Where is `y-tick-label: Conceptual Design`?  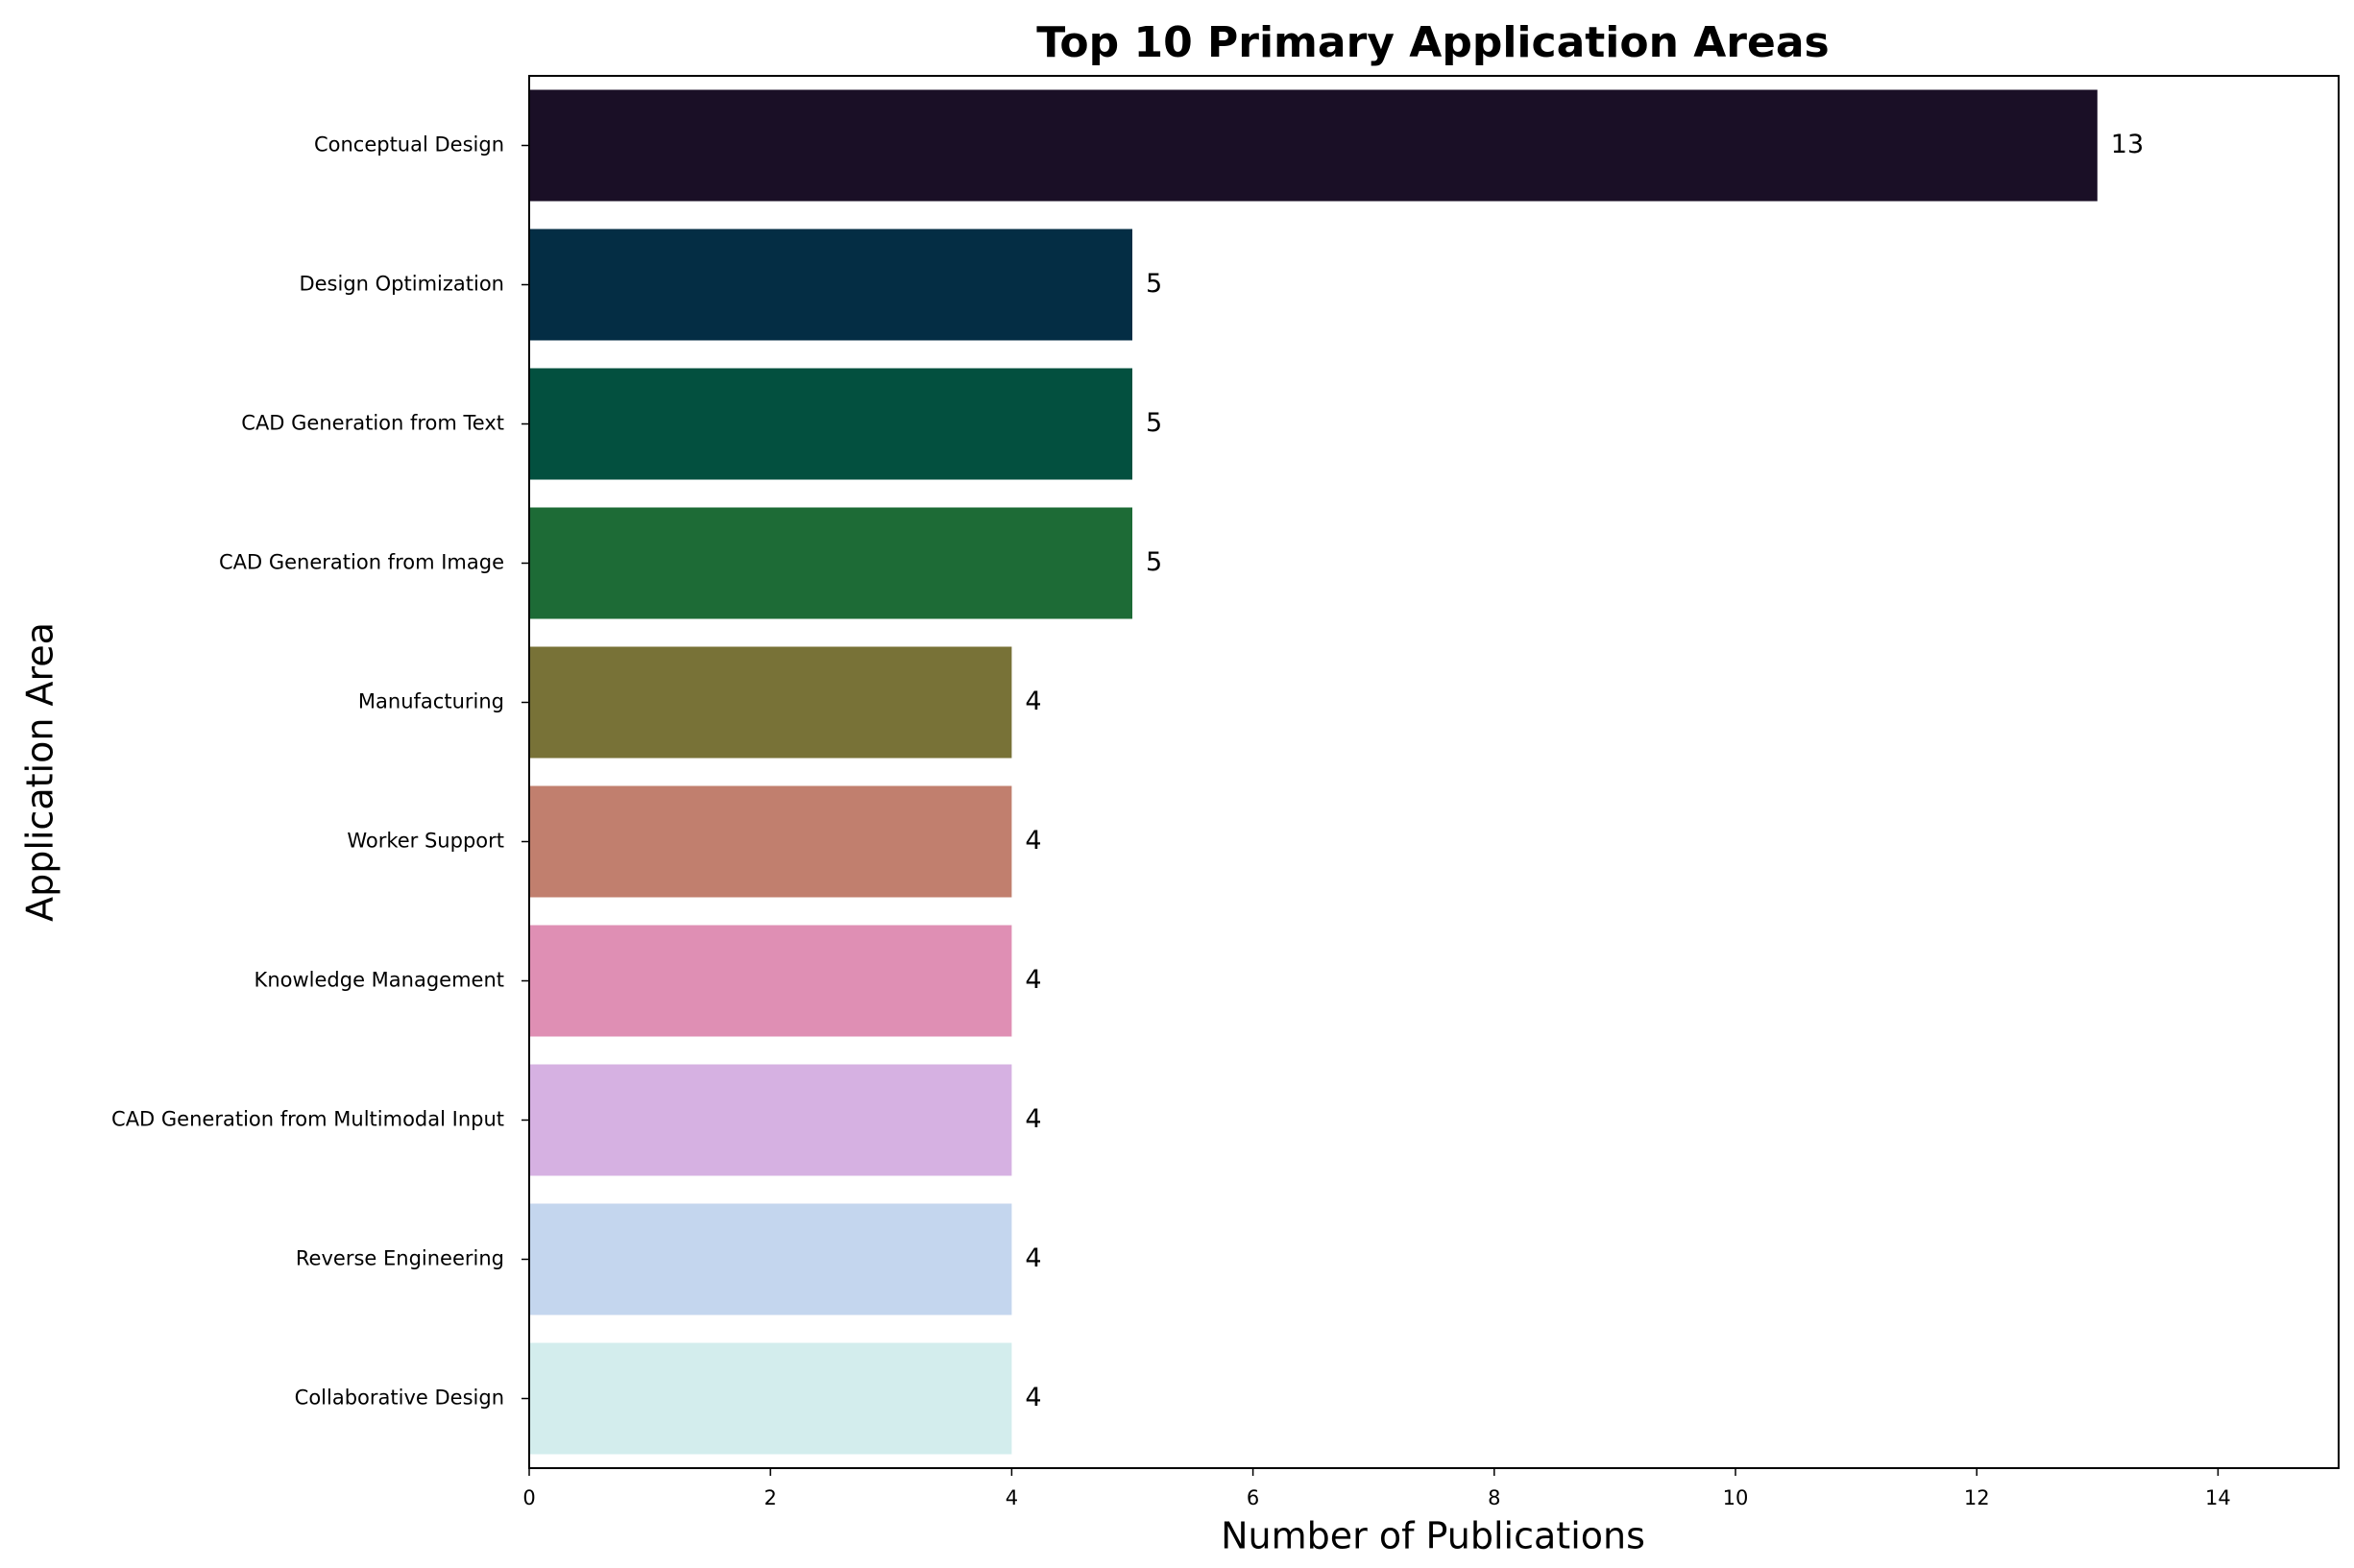 y-tick-label: Conceptual Design is located at coordinates (409, 145).